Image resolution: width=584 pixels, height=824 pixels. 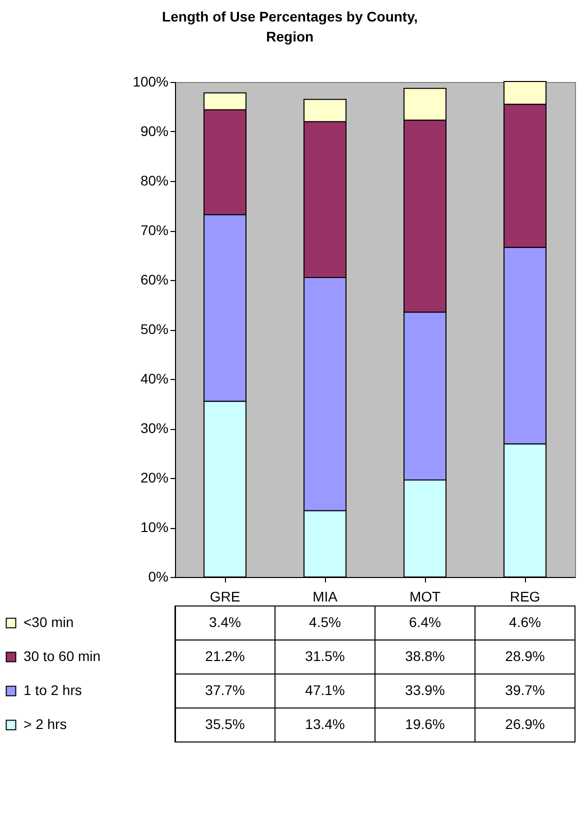 What do you see at coordinates (425, 622) in the screenshot?
I see `data-label: 6.4%` at bounding box center [425, 622].